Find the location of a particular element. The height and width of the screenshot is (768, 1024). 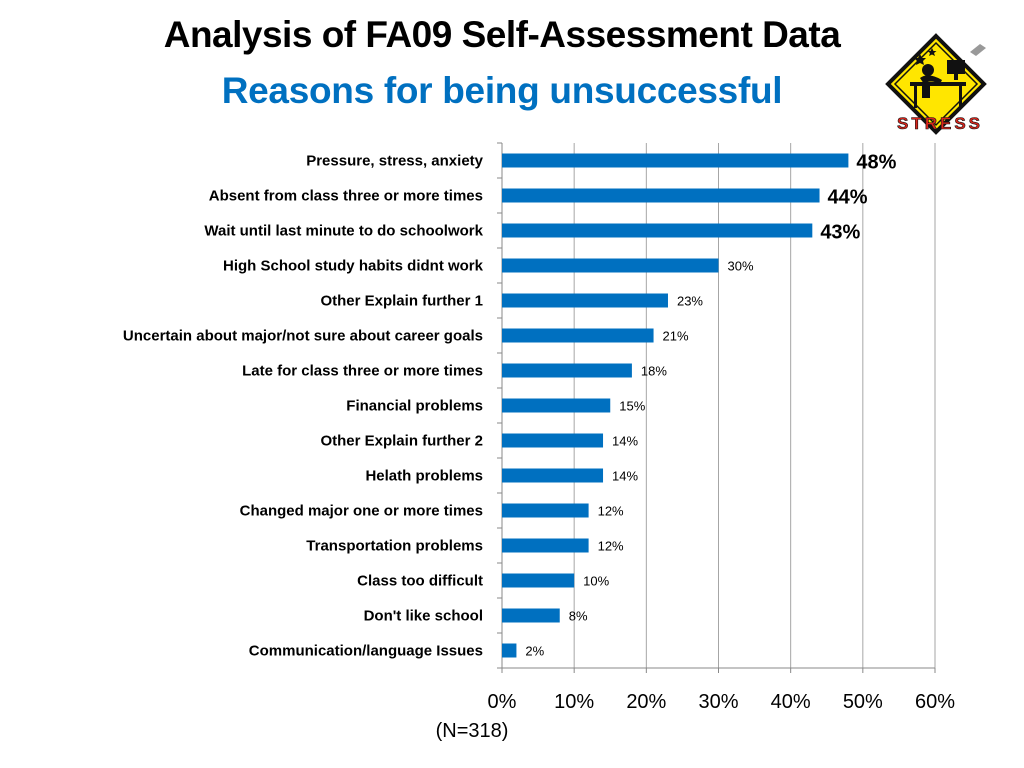

category-label: Financial problems is located at coordinates (414, 406).